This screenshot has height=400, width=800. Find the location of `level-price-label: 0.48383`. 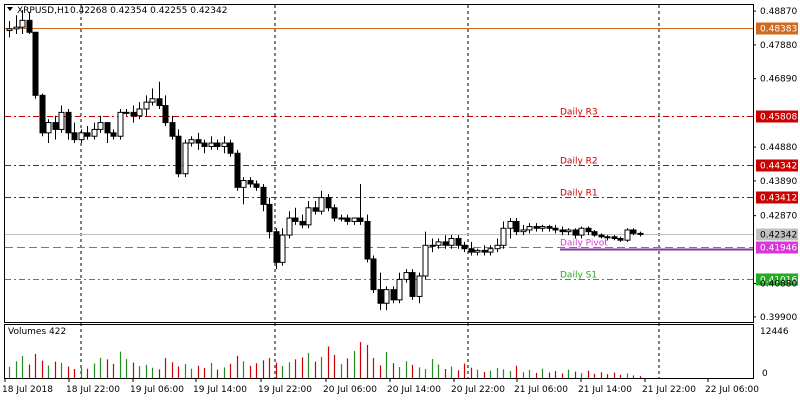

level-price-label: 0.48383 is located at coordinates (778, 30).